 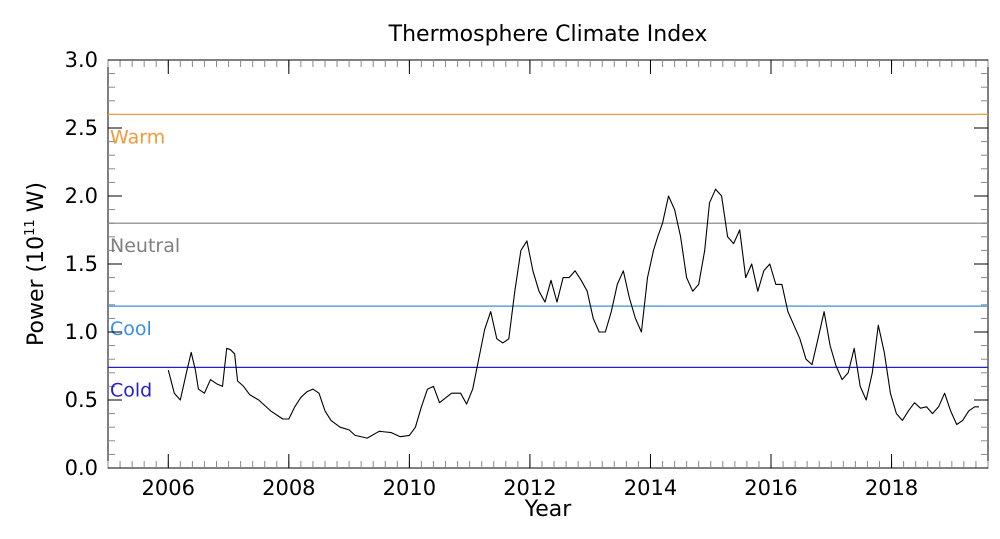 I want to click on y-axis-title: Power (1011 W), so click(x=36, y=264).